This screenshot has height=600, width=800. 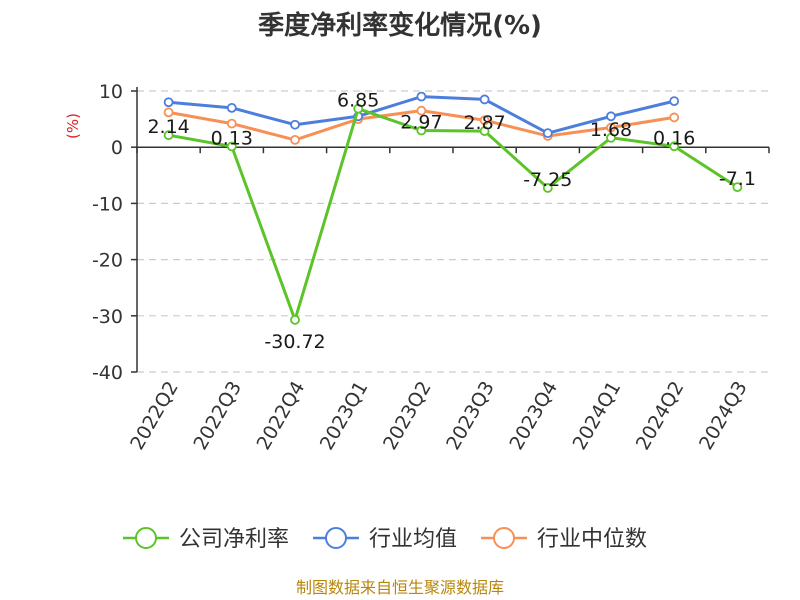 I want to click on legend-label: 公司净利率, so click(x=234, y=539).